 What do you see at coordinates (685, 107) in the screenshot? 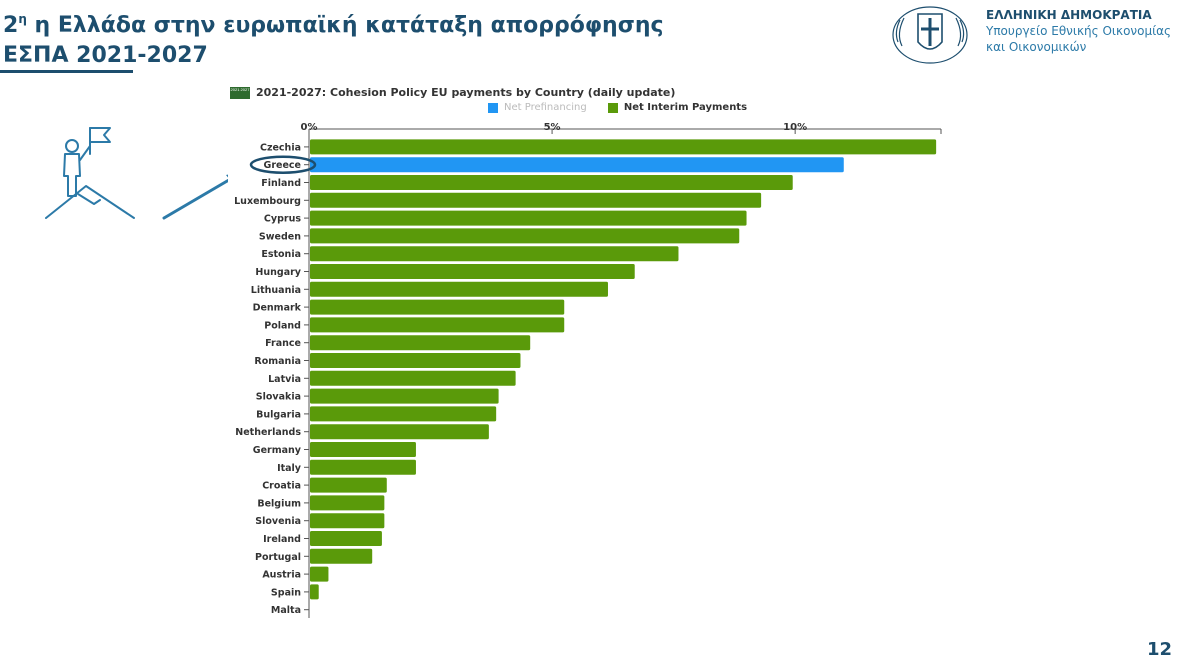
I see `legend-label-interim: Net Interim Payments` at bounding box center [685, 107].